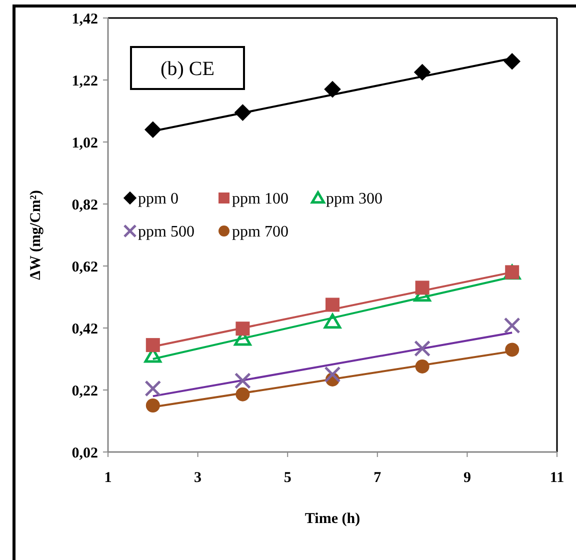  Describe the element at coordinates (354, 199) in the screenshot. I see `legend-label: ppm 300` at that location.